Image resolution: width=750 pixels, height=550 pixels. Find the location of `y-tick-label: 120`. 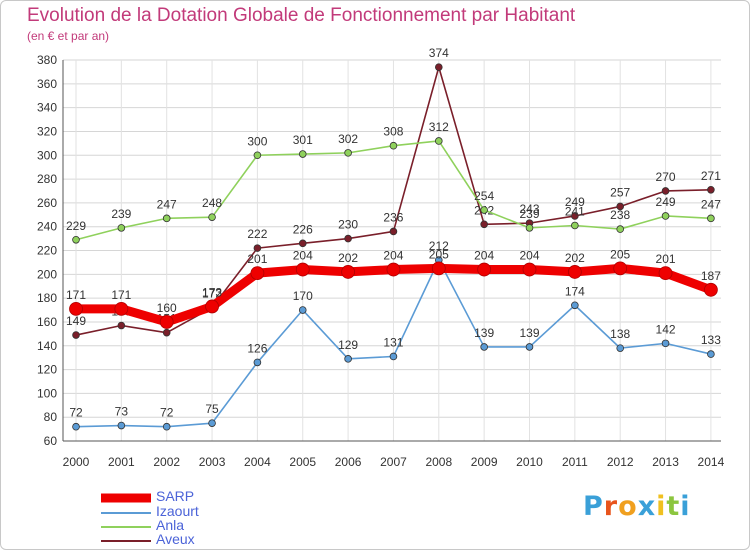

y-tick-label: 120 is located at coordinates (47, 370).